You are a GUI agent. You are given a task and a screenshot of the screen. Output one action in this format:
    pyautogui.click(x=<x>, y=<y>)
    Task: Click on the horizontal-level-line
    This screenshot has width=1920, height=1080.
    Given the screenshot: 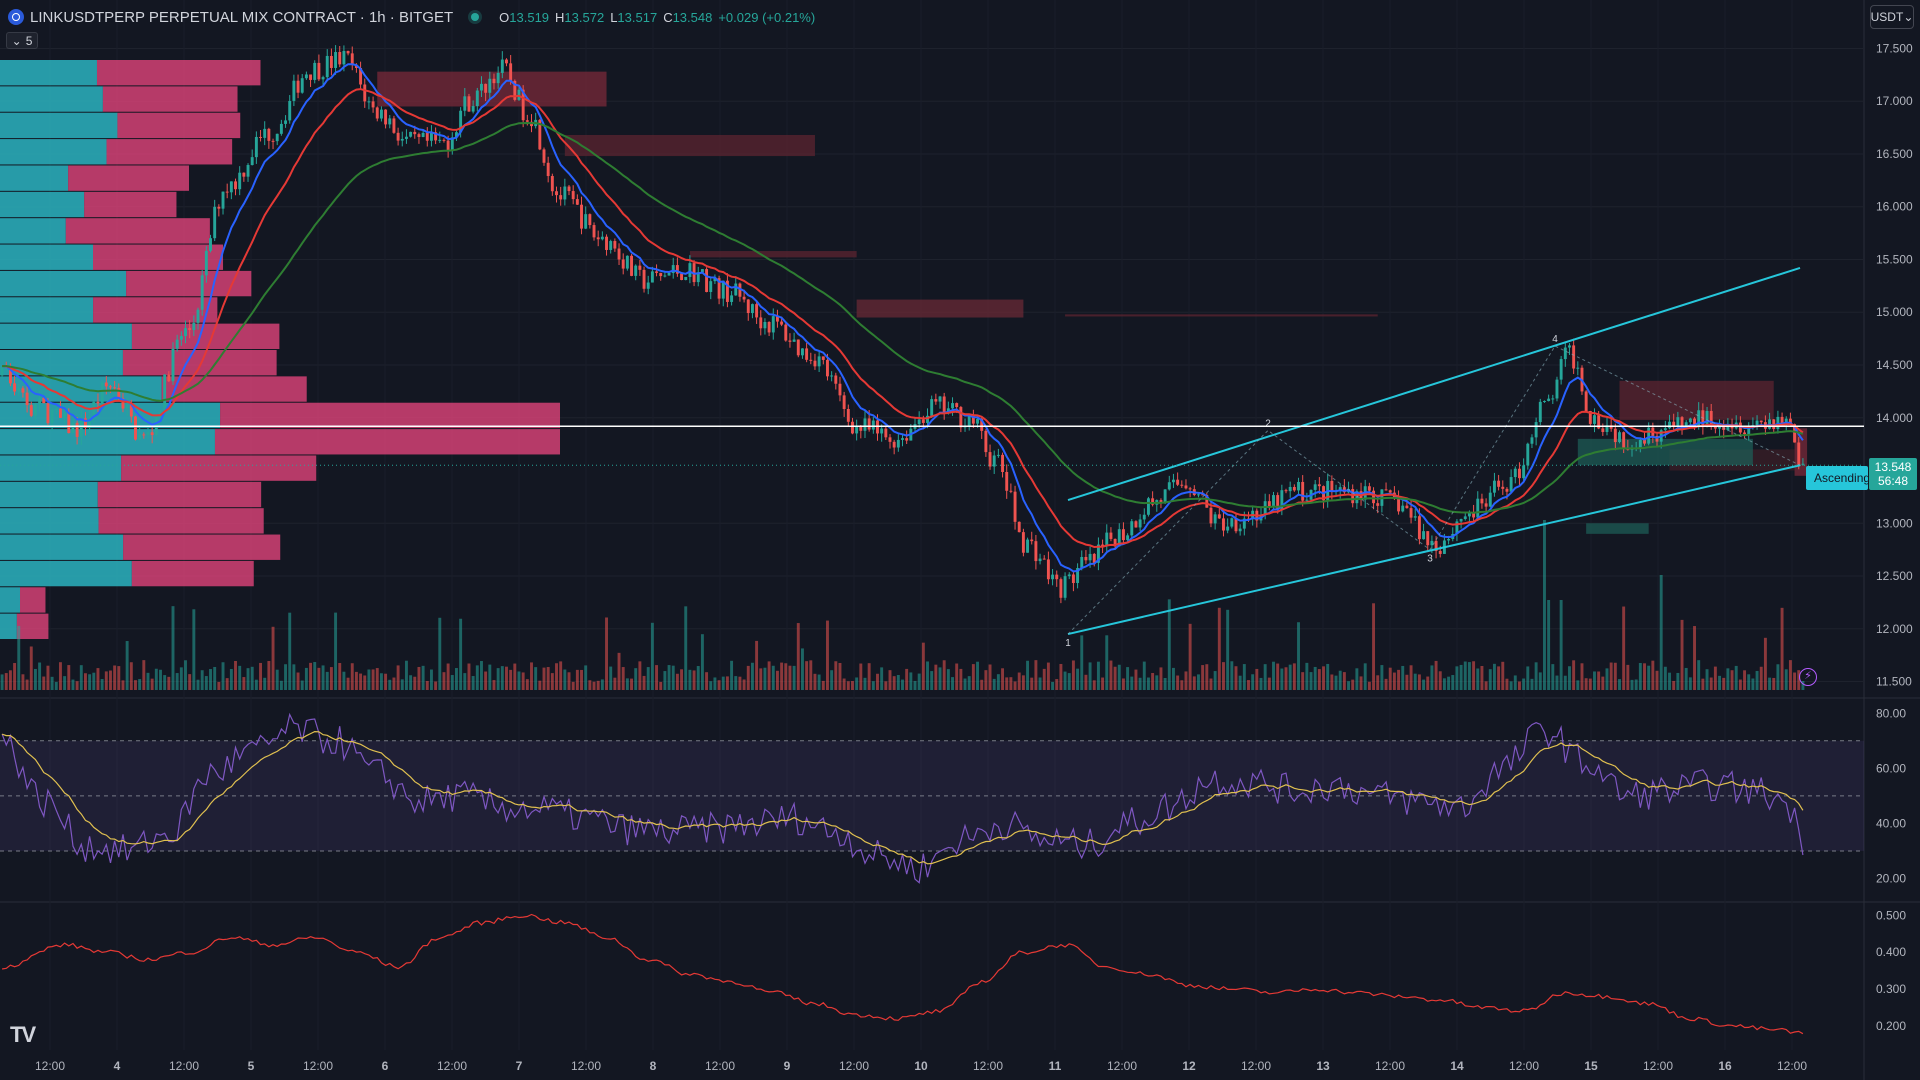 What is the action you would take?
    pyautogui.click(x=932, y=445)
    